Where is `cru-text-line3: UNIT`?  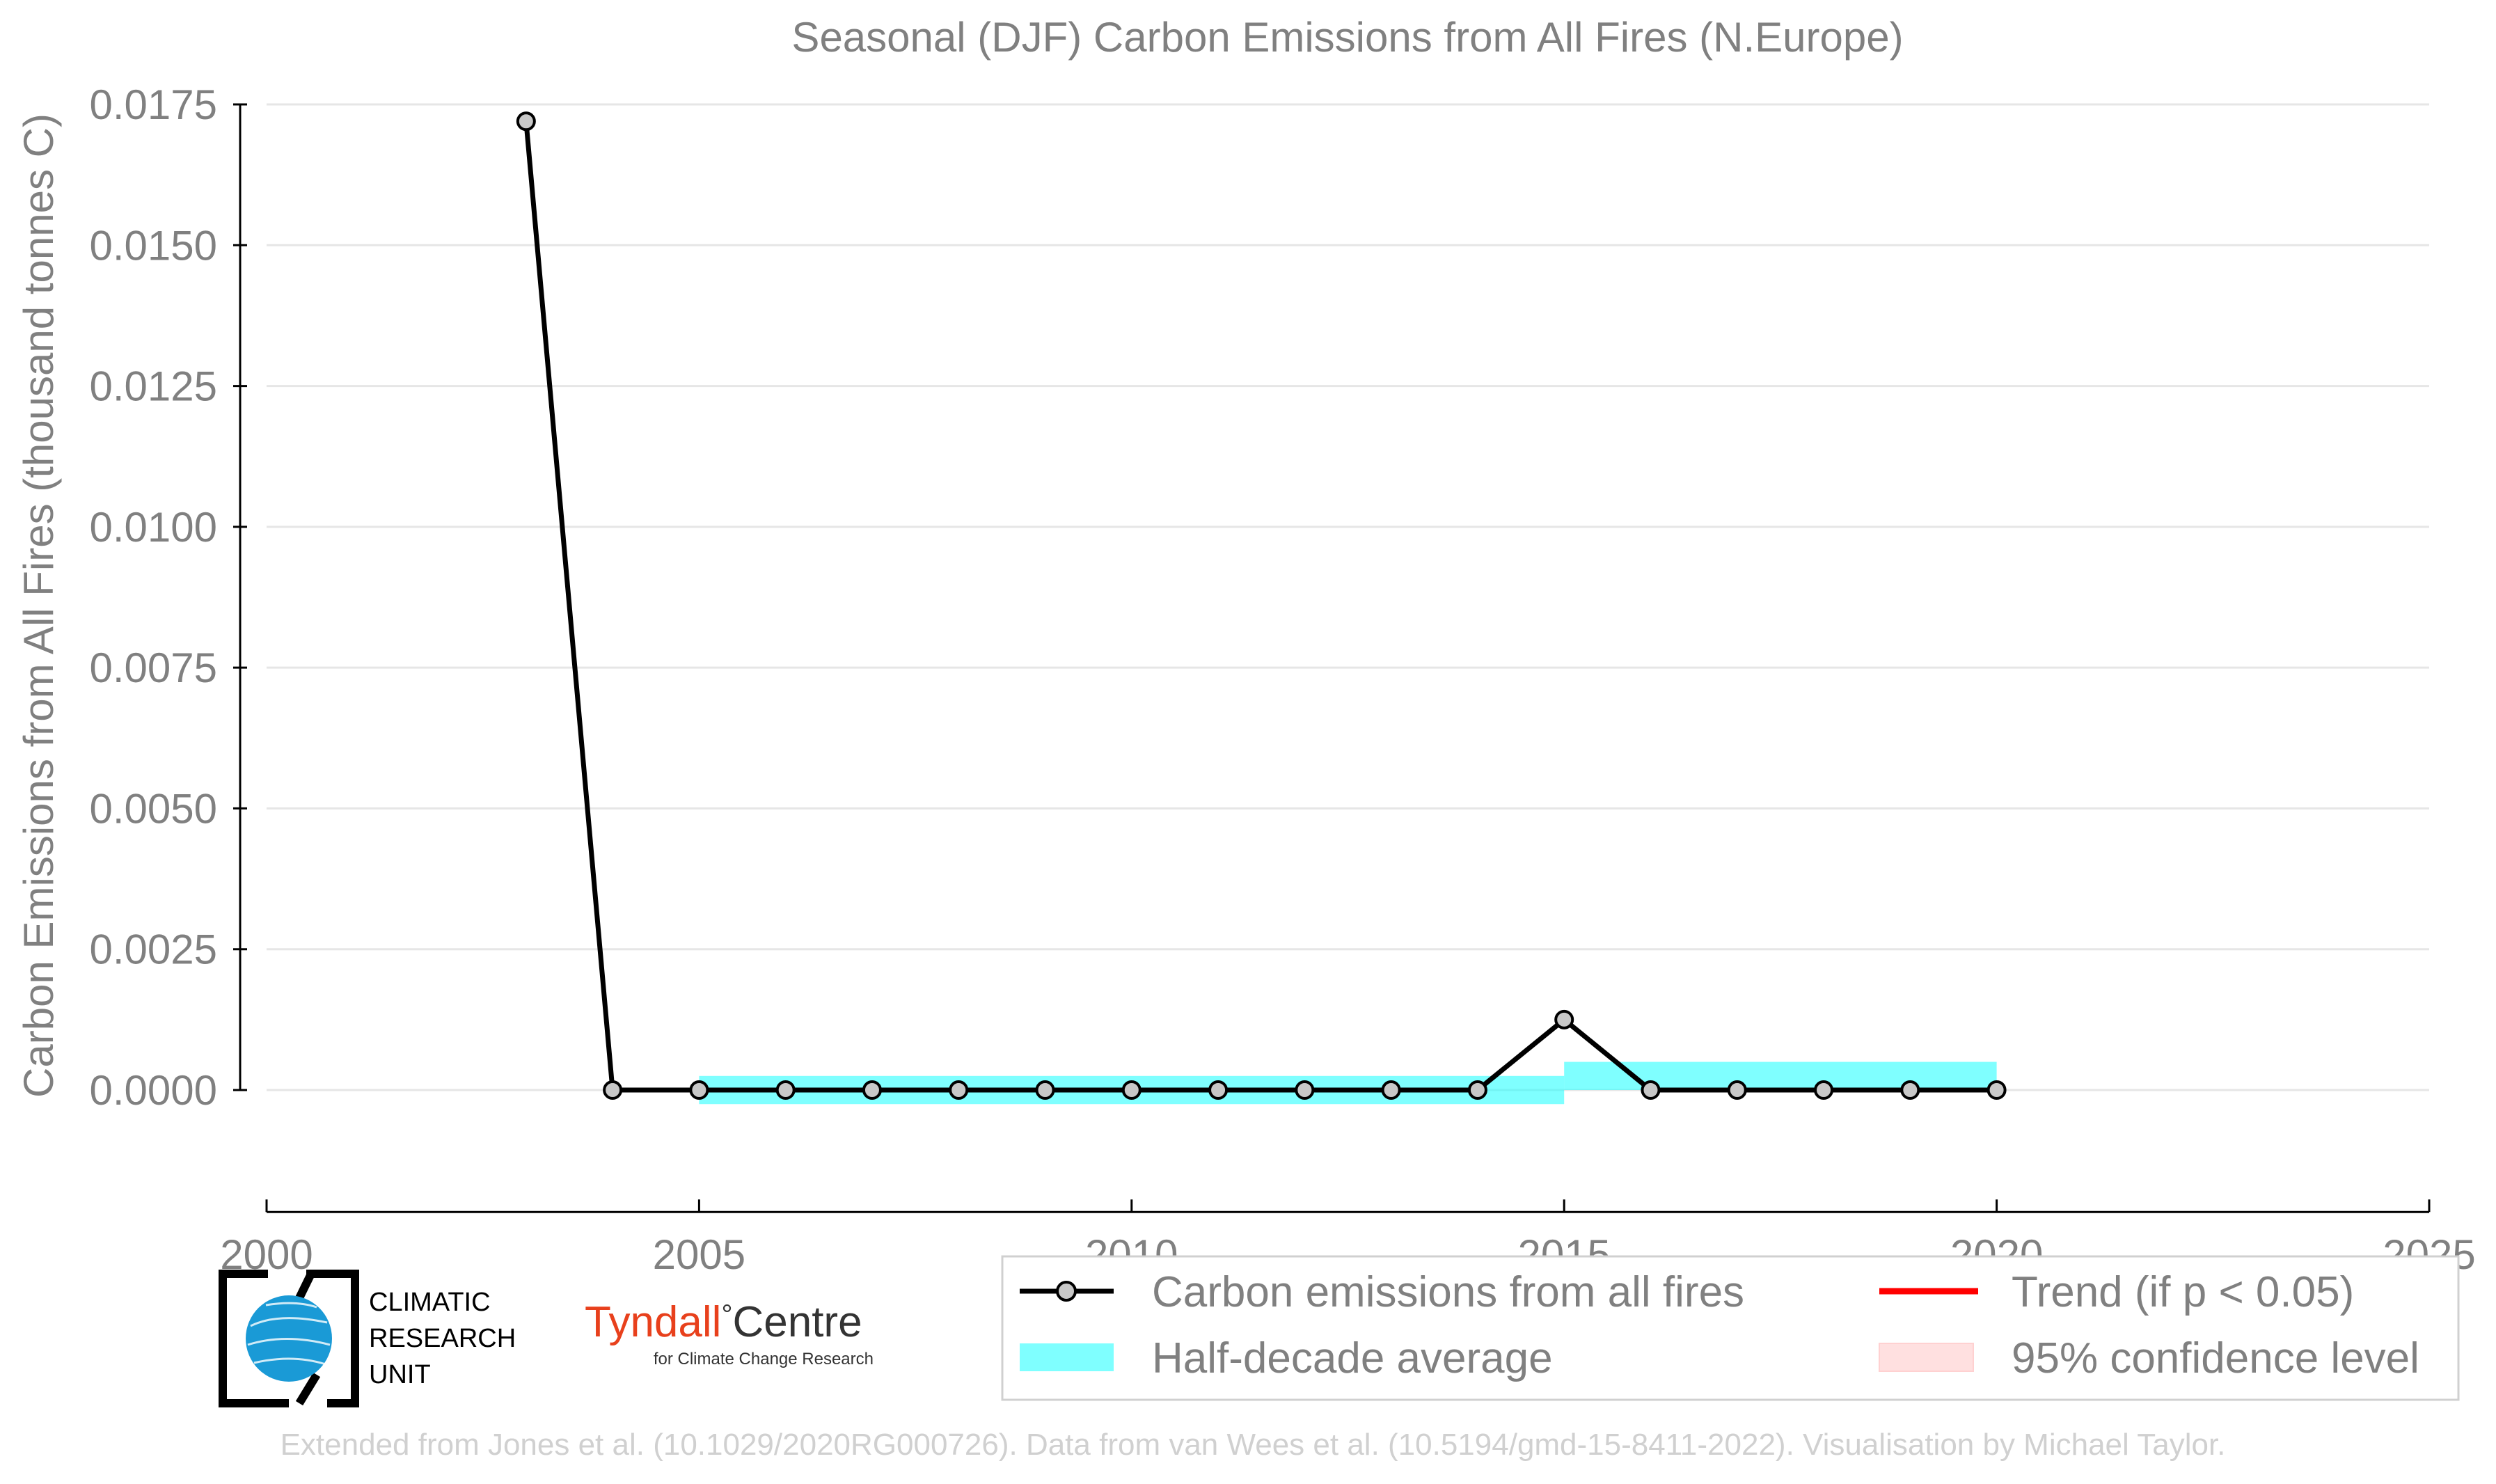 cru-text-line3: UNIT is located at coordinates (400, 1374).